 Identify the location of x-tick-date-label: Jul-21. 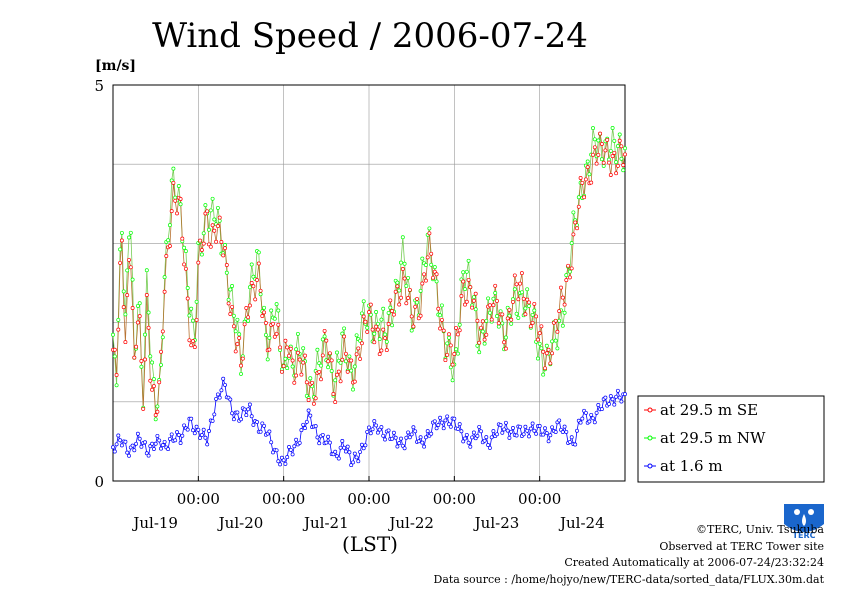
(325, 523).